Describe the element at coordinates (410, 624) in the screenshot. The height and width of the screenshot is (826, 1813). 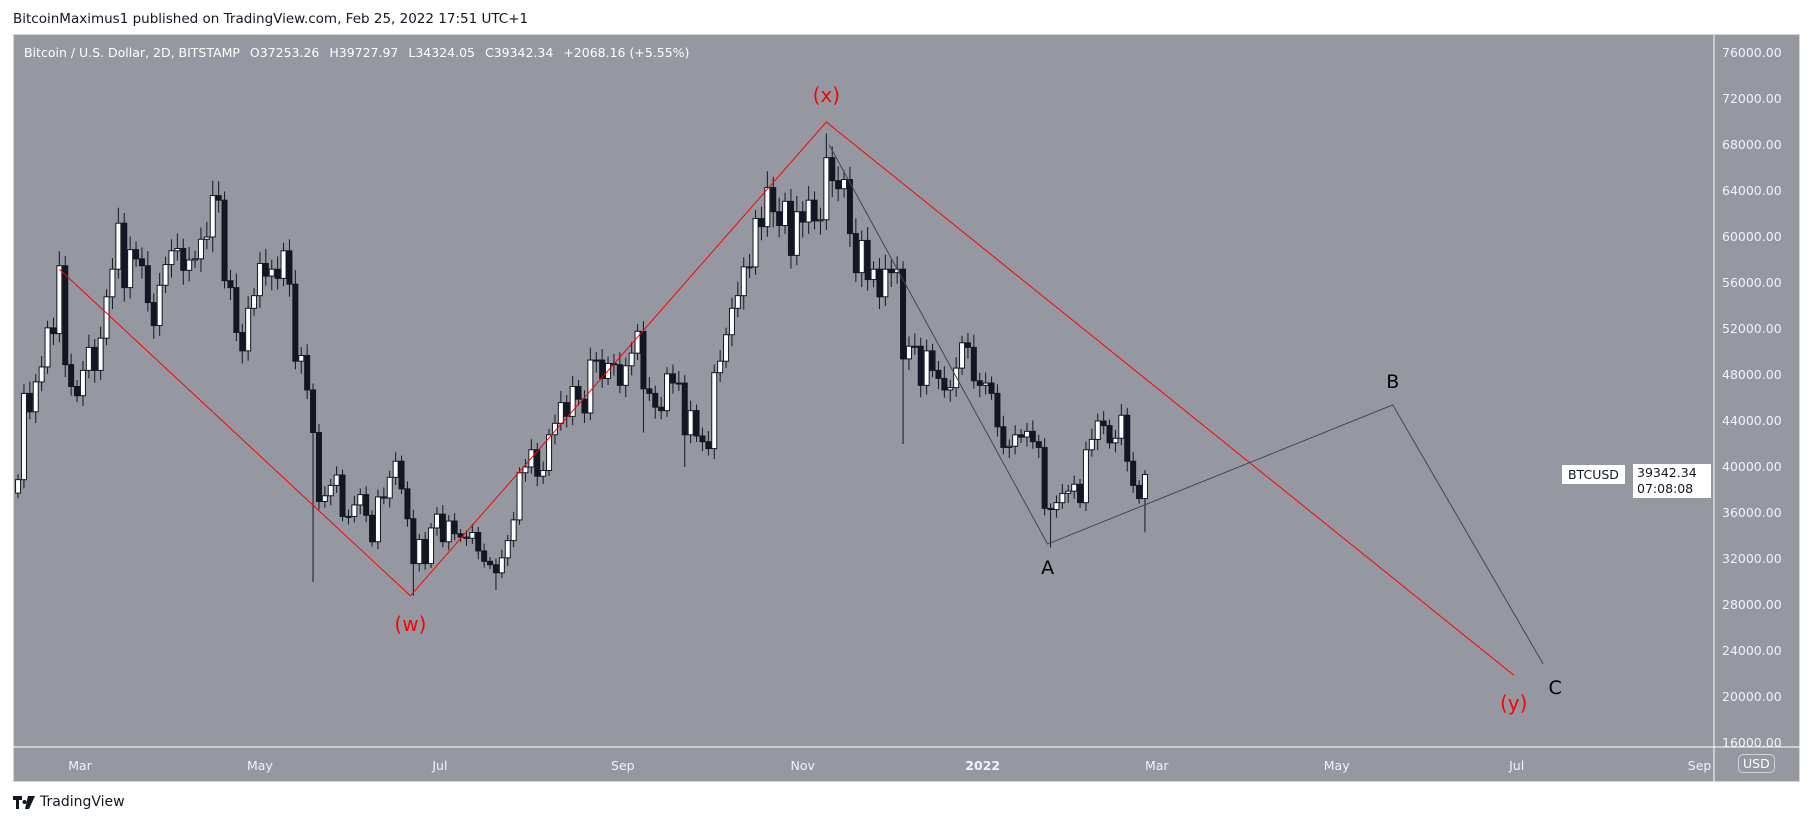
I see `wave-label: (w)` at that location.